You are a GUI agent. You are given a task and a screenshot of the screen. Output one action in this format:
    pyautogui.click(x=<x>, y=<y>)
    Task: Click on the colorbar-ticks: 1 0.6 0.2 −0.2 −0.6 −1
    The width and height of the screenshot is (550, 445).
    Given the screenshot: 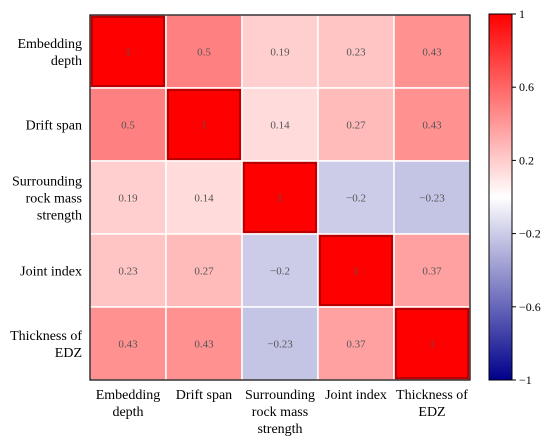 What is the action you would take?
    pyautogui.click(x=526, y=197)
    